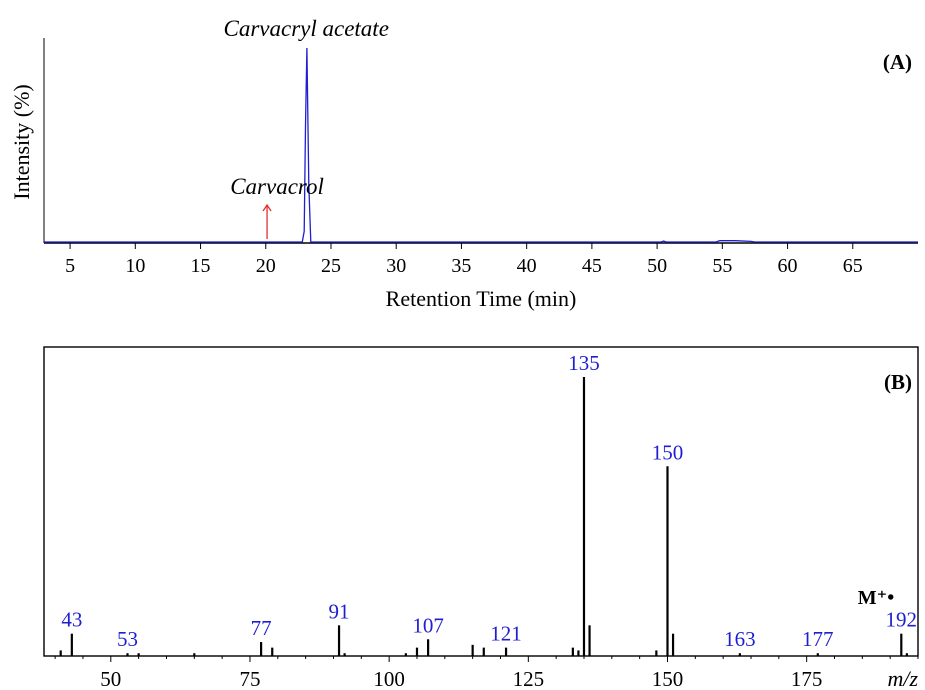 The image size is (925, 690). I want to click on mass-spectrum-peak-label: 121, so click(506, 634).